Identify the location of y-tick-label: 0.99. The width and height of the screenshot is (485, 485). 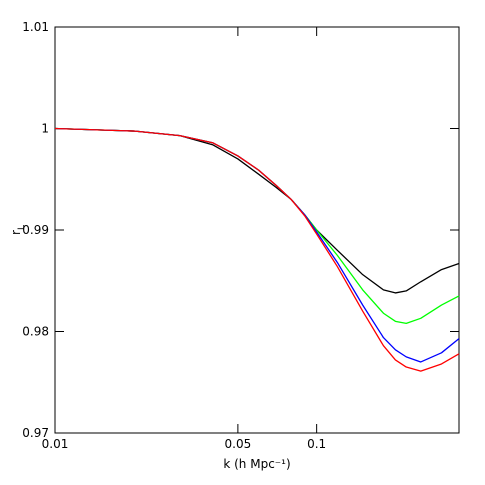
(35, 230).